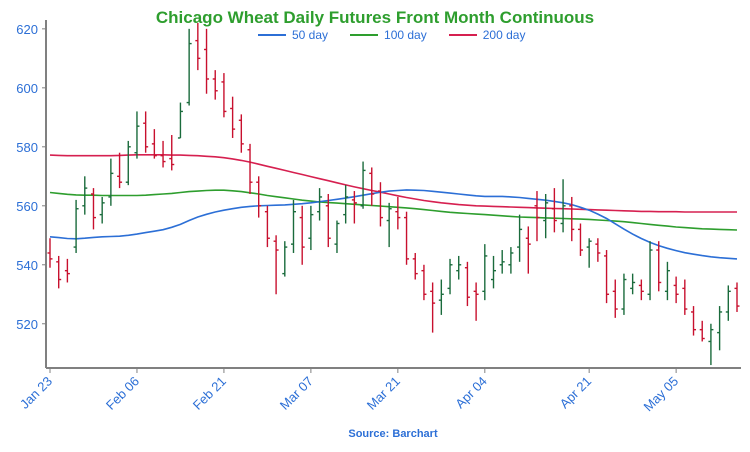 This screenshot has width=750, height=452. I want to click on legend-swatch-ma50, so click(272, 35).